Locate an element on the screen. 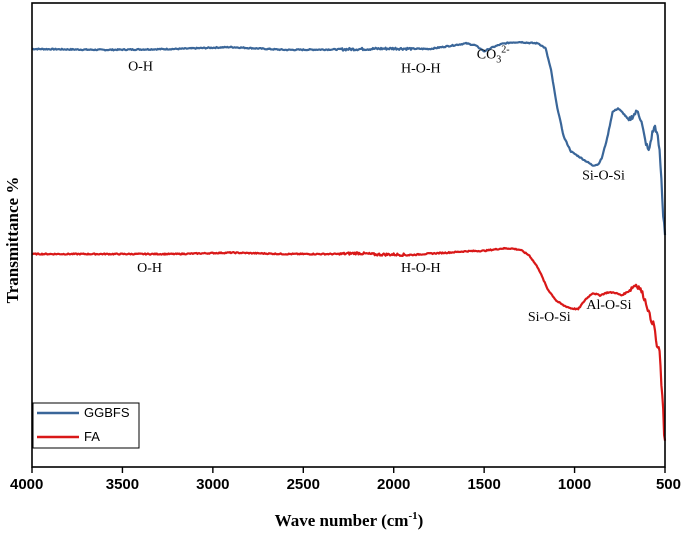 The height and width of the screenshot is (536, 685). x-tick-label-1000: 1000 is located at coordinates (574, 484).